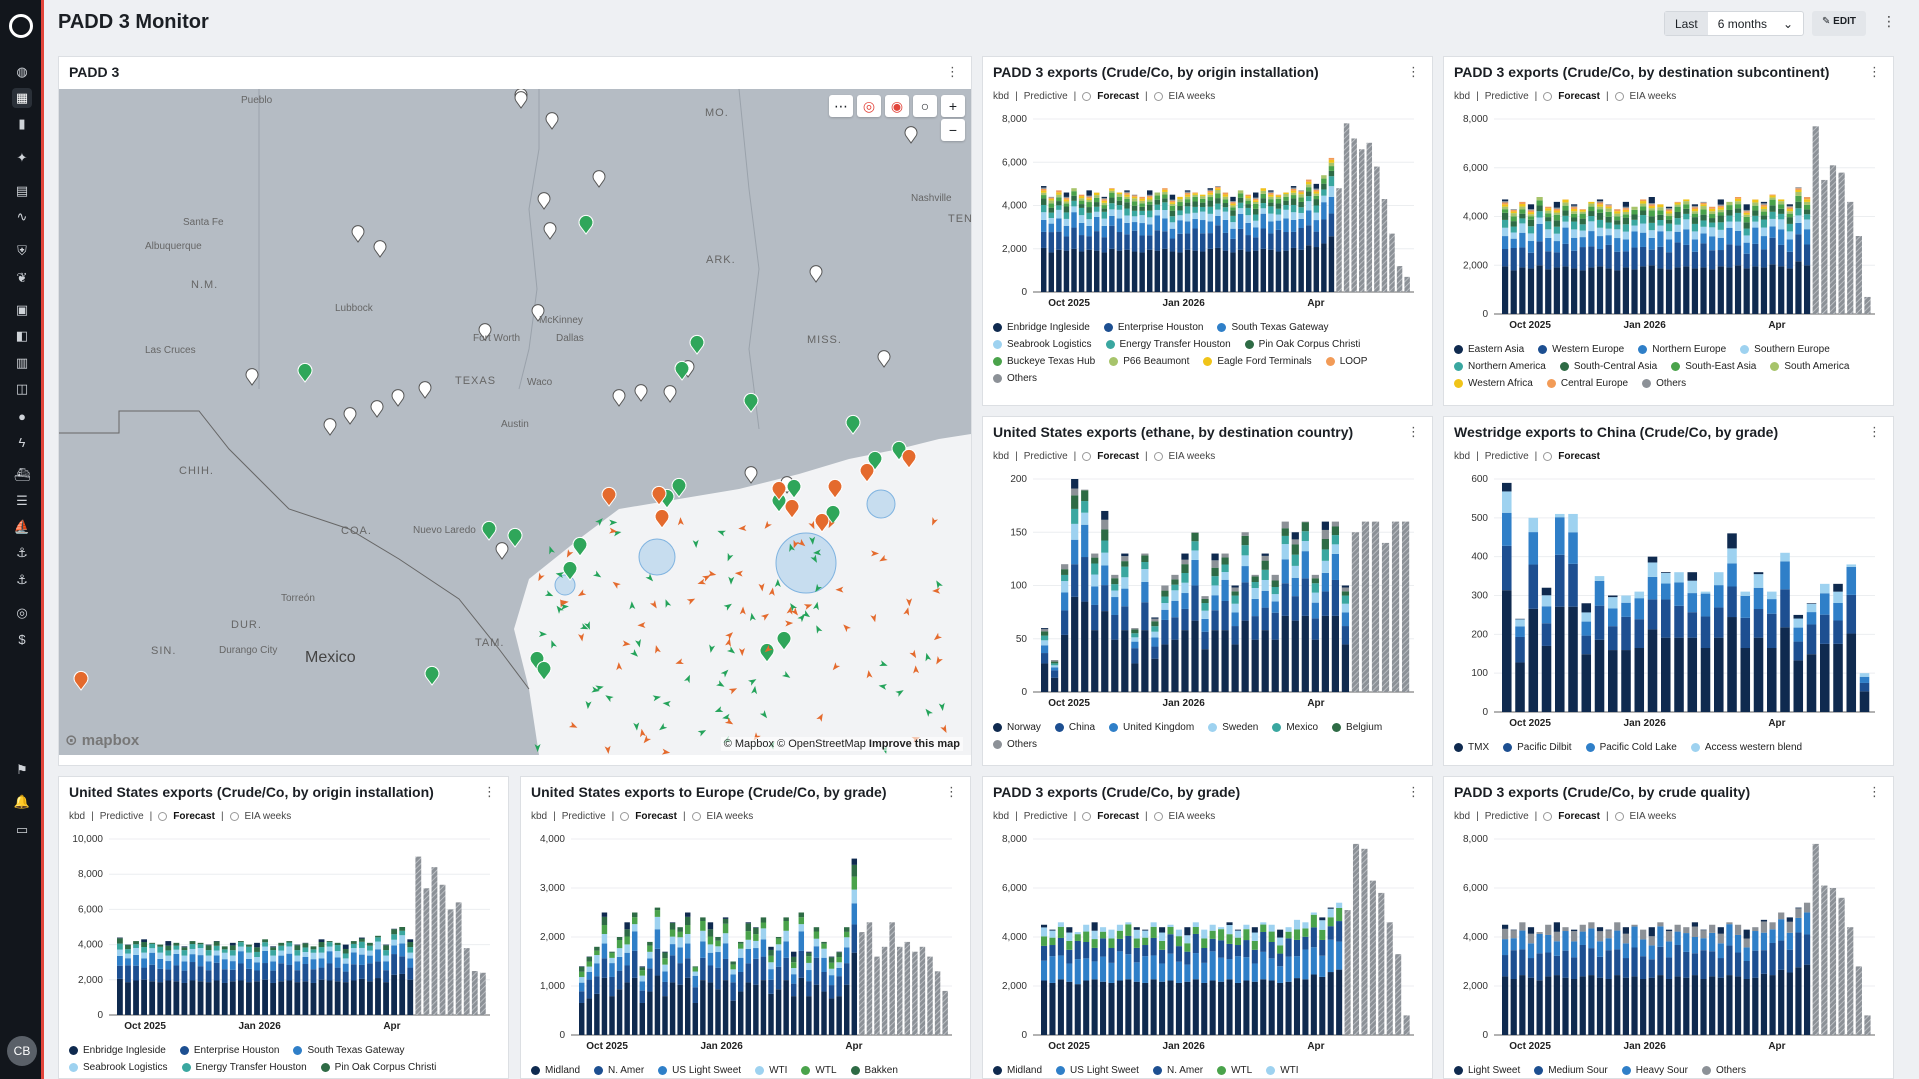  I want to click on legend-item: Pin Oak Corpus Christi, so click(1302, 344).